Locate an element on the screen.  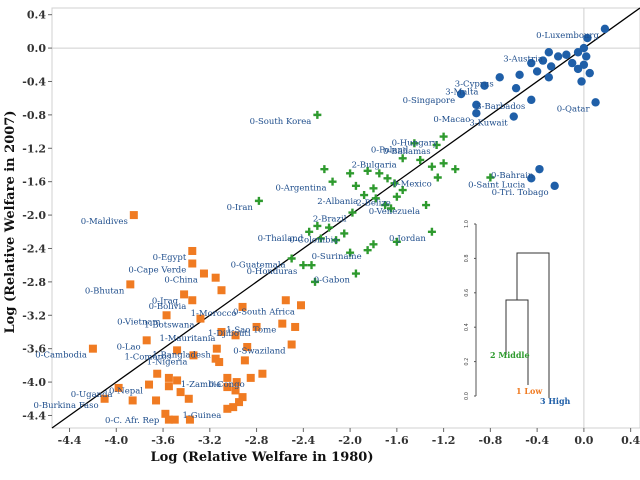
dendrogram-ticks: 1.0 0.8 0.6 0.4 0.2 0.0 is located at coordinates (470, 310).